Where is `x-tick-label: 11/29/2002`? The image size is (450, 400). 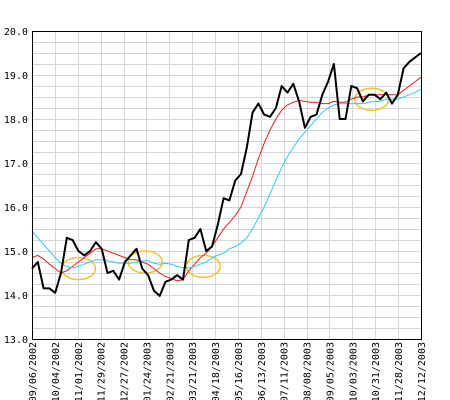 x-tick-label: 11/29/2002 is located at coordinates (102, 371).